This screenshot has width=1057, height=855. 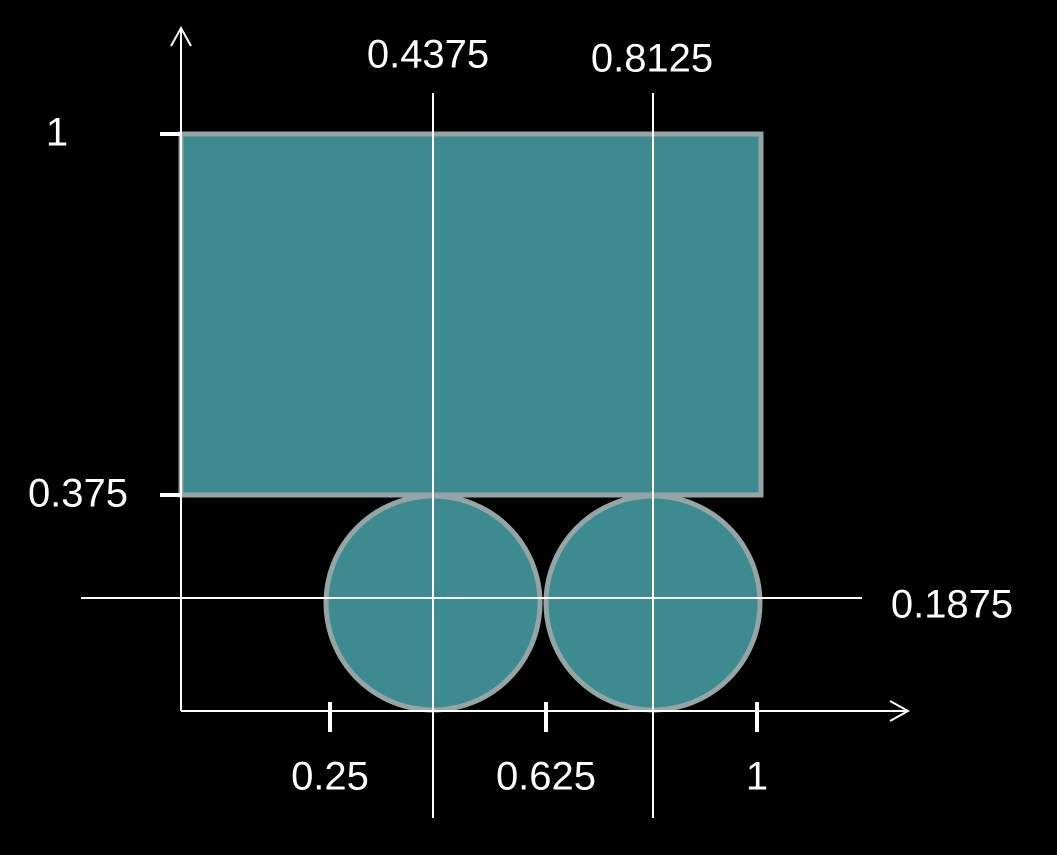 What do you see at coordinates (57, 133) in the screenshot?
I see `y-tick-label: 1` at bounding box center [57, 133].